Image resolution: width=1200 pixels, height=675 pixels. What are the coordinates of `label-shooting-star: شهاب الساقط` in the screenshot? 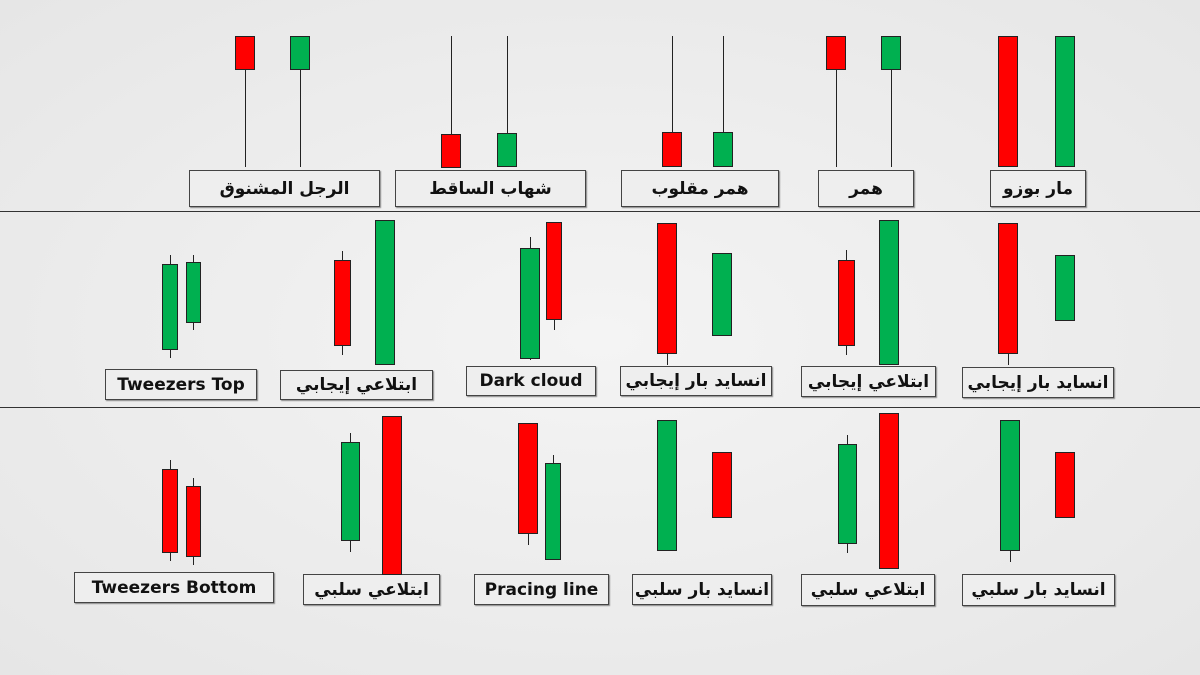 It's located at (490, 188).